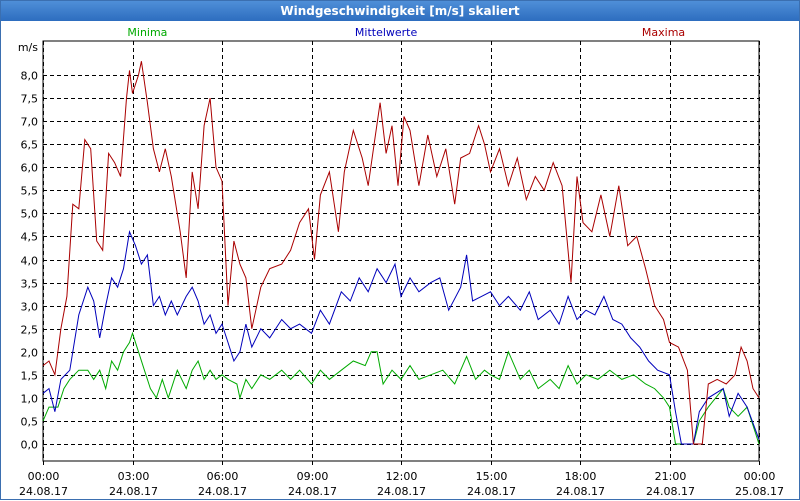 The width and height of the screenshot is (800, 501). I want to click on x-tick-time: 21:00, so click(671, 476).